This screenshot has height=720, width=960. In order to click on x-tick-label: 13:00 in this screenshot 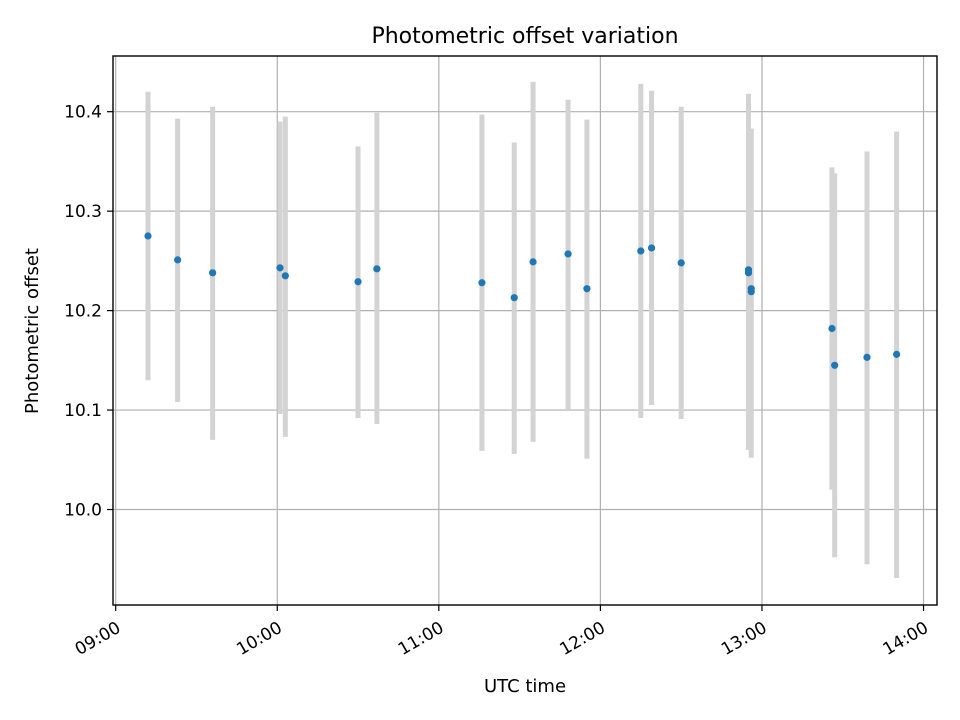, I will do `click(744, 639)`.